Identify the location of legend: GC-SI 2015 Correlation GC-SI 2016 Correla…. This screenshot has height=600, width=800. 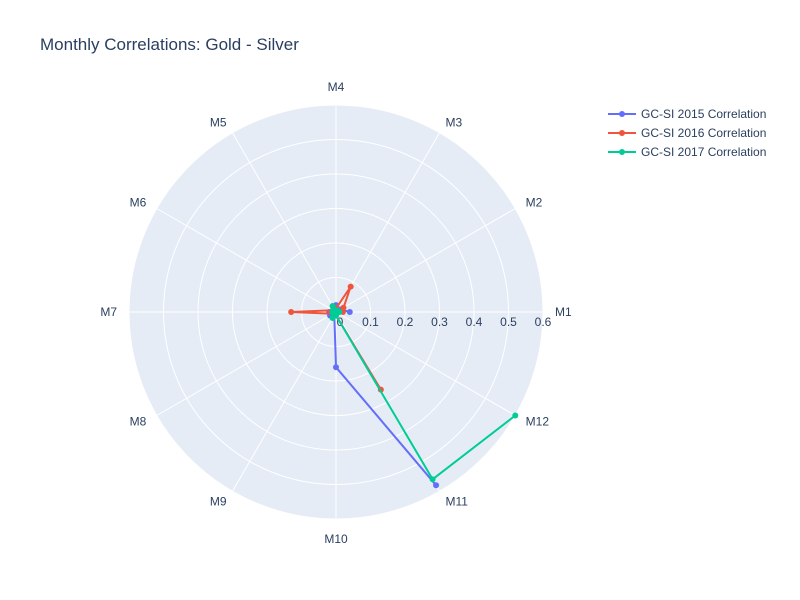
(687, 133).